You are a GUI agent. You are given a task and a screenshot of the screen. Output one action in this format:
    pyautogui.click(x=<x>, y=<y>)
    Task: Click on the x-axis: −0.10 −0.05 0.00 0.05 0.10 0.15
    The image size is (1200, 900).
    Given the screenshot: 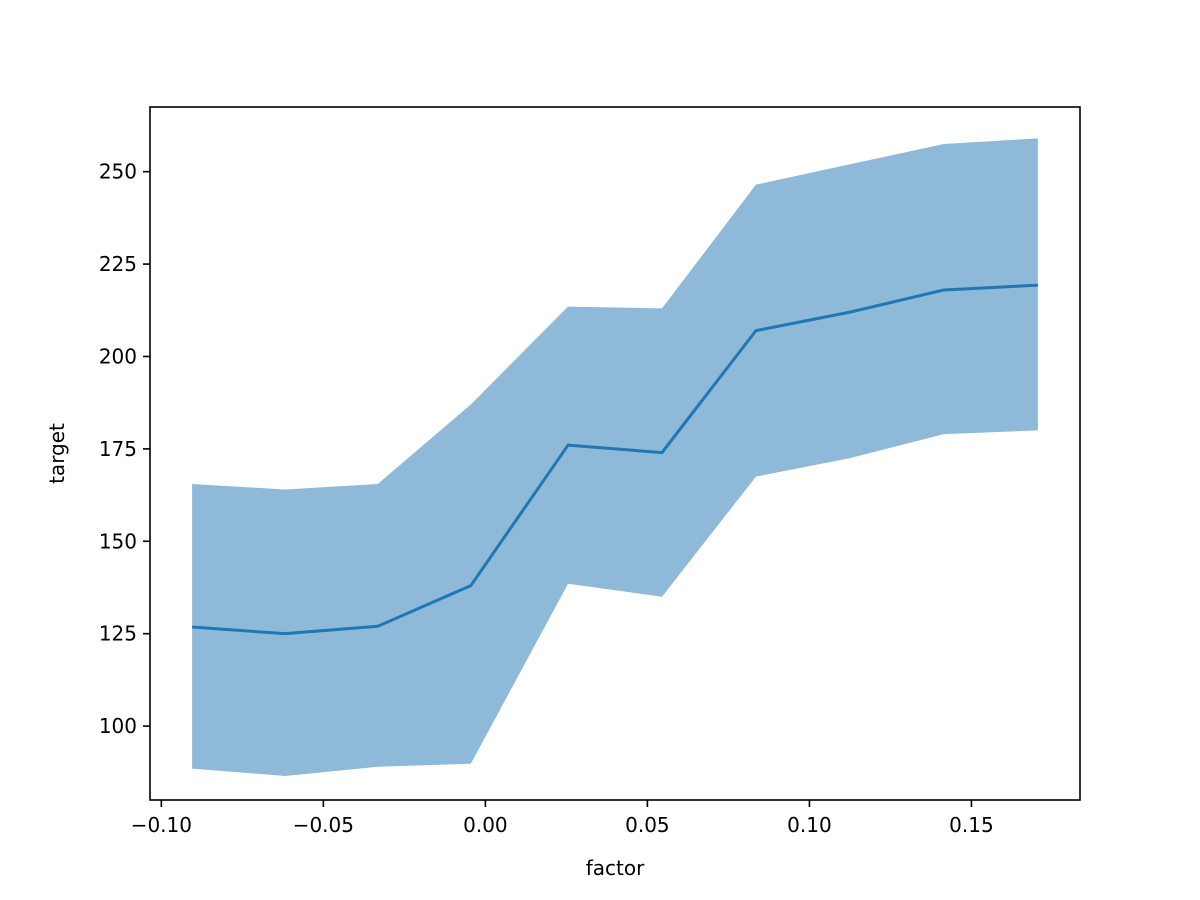 What is the action you would take?
    pyautogui.click(x=562, y=818)
    